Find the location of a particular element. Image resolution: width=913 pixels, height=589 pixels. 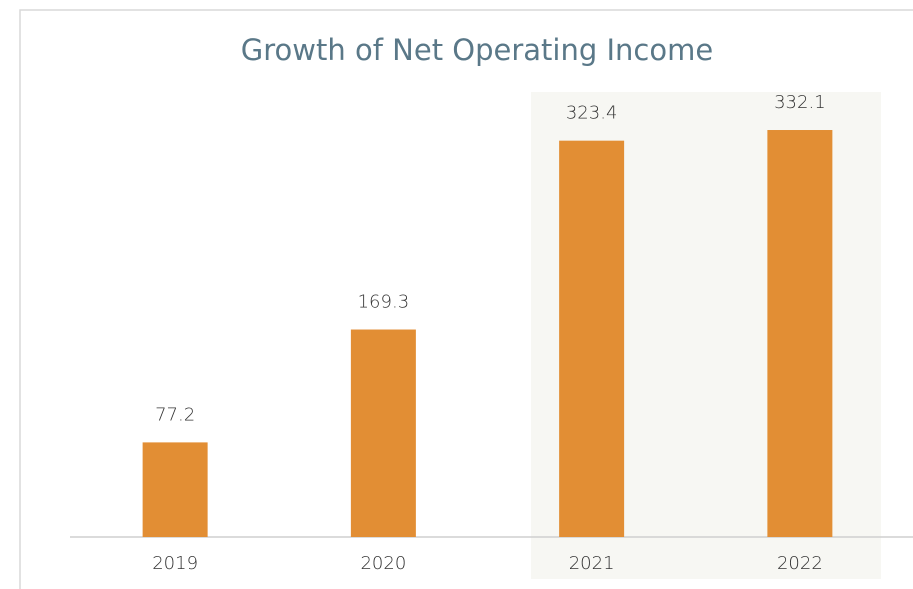

x-tick-label: 2022 is located at coordinates (800, 563).